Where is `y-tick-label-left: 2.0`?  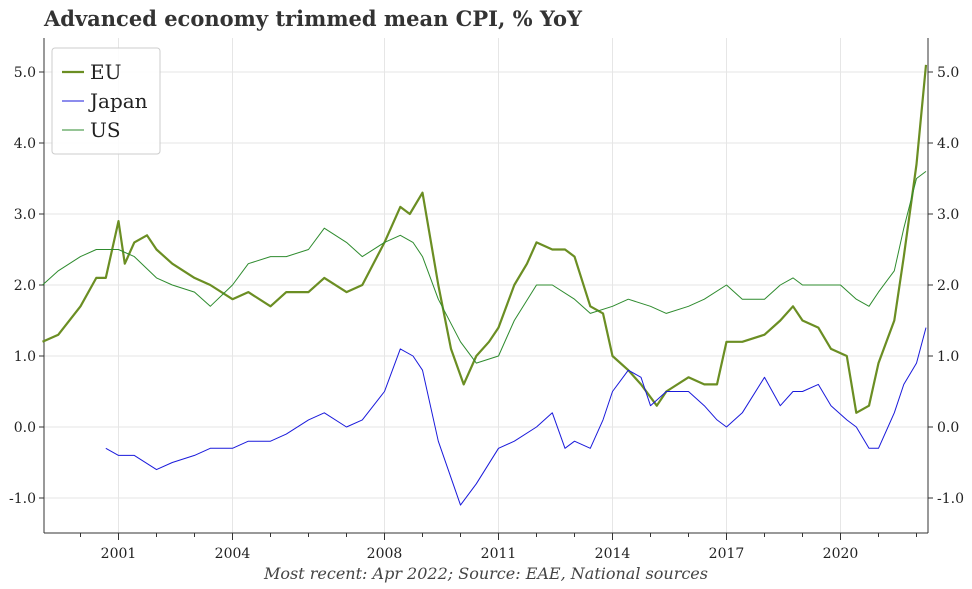
y-tick-label-left: 2.0 is located at coordinates (25, 286).